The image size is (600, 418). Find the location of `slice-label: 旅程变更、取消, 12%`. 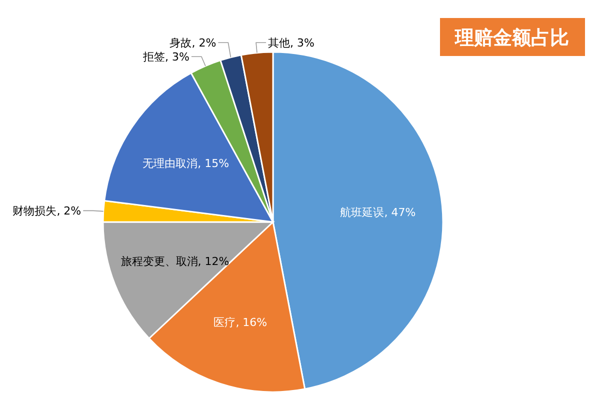

slice-label: 旅程变更、取消, 12% is located at coordinates (175, 261).